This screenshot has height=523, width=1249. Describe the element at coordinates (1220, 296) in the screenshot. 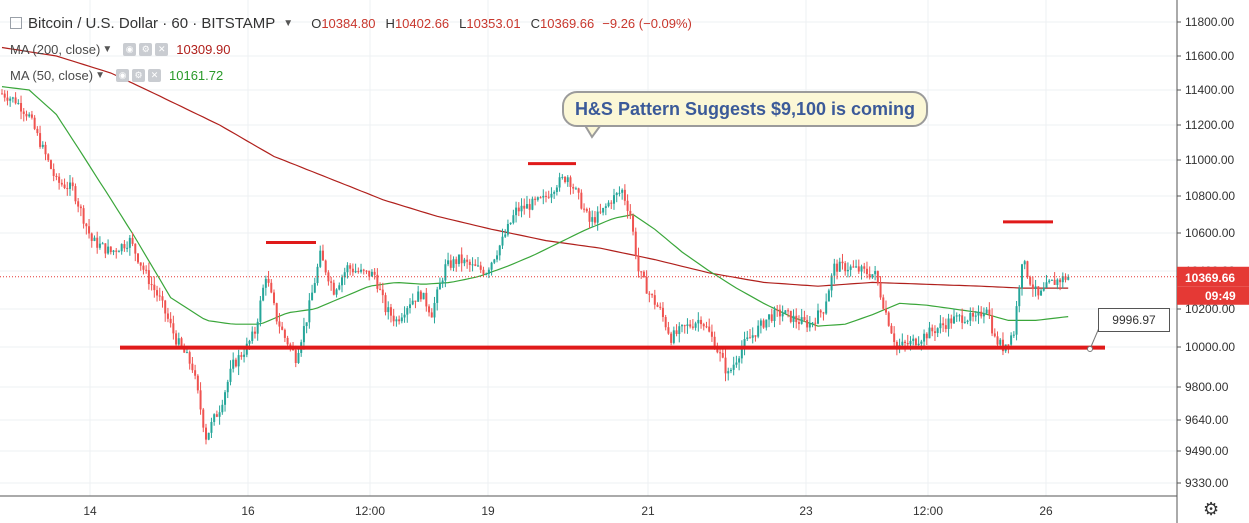

I see `countdown-value: 09:49` at that location.